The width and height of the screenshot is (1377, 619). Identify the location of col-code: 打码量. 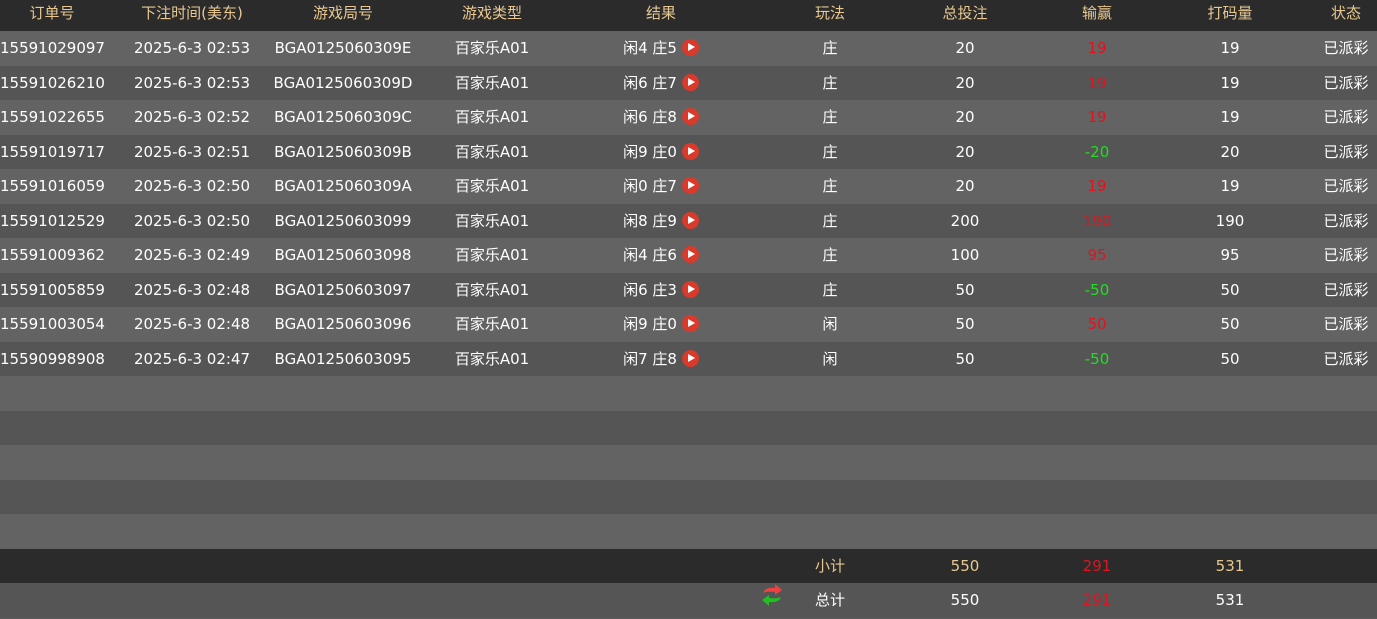
(1230, 13).